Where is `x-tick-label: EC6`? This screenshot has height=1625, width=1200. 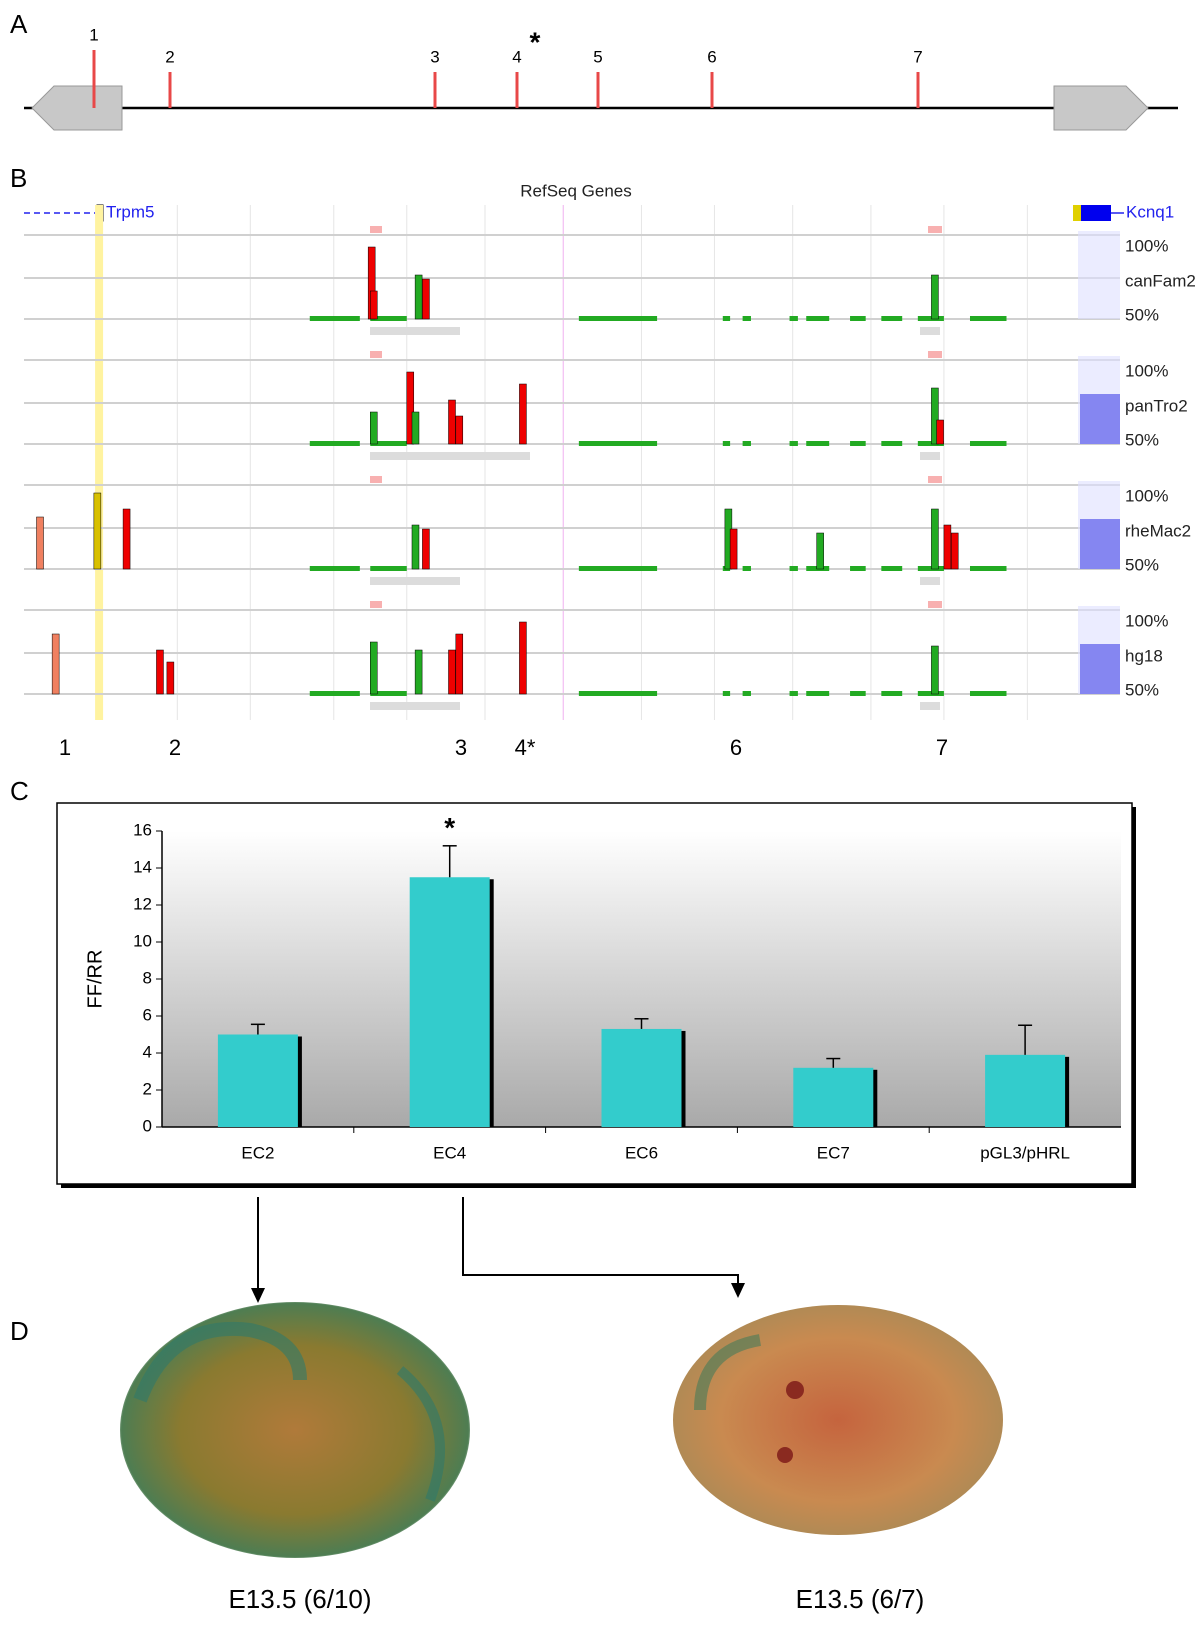 x-tick-label: EC6 is located at coordinates (641, 1152).